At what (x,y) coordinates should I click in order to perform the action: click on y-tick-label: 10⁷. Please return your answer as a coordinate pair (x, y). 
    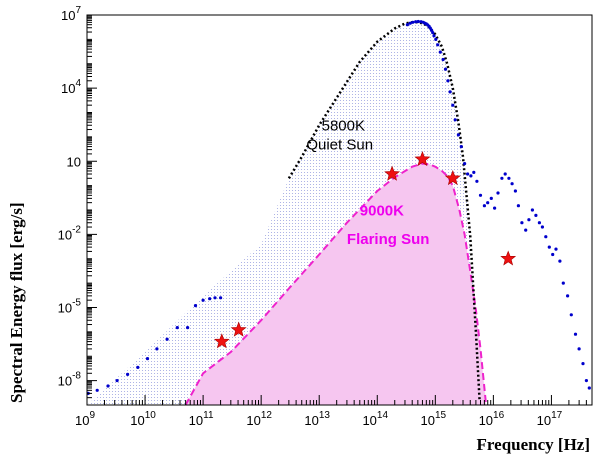
    Looking at the image, I should click on (71, 14).